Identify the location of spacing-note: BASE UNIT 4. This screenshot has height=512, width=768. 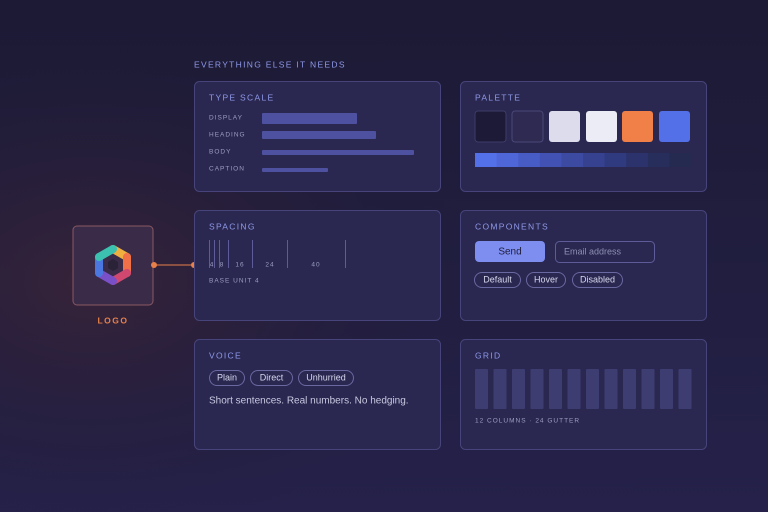
(234, 281).